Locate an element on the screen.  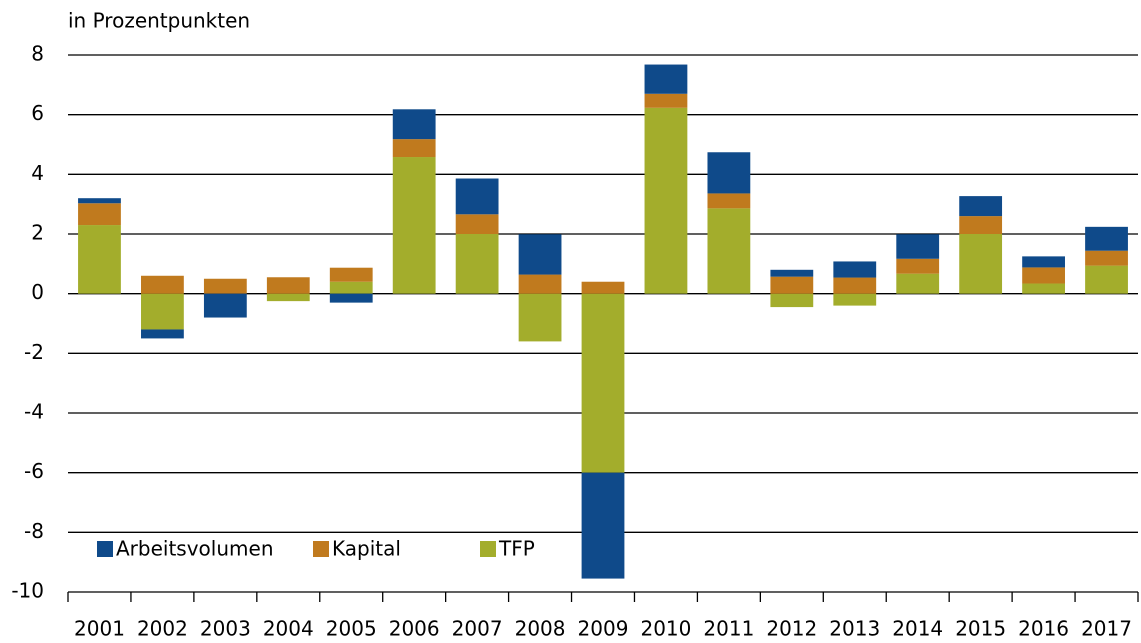
x-tick-label: 2013 is located at coordinates (854, 629).